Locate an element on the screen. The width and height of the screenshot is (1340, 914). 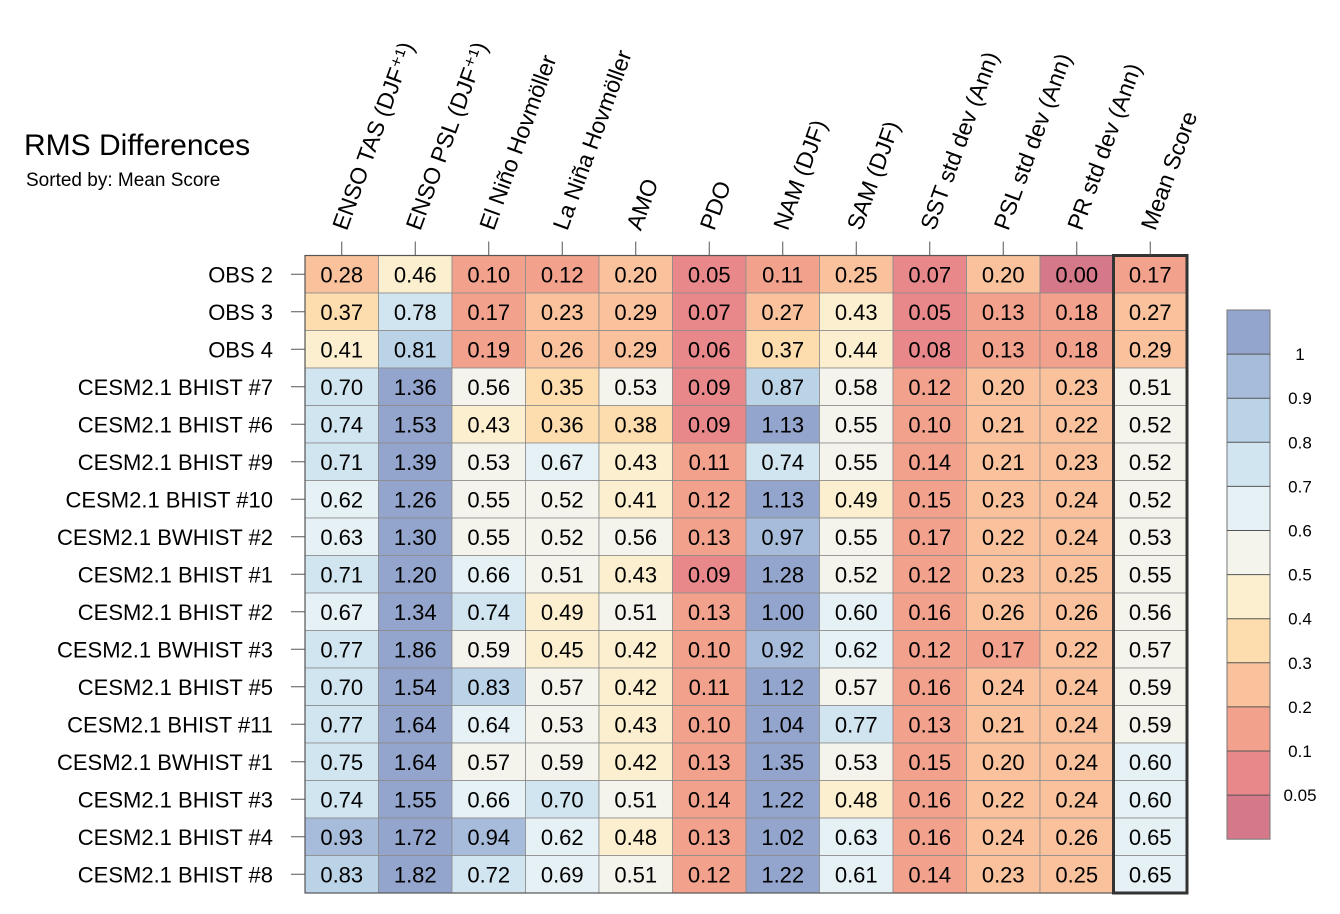
column-label: AMO is located at coordinates (642, 204).